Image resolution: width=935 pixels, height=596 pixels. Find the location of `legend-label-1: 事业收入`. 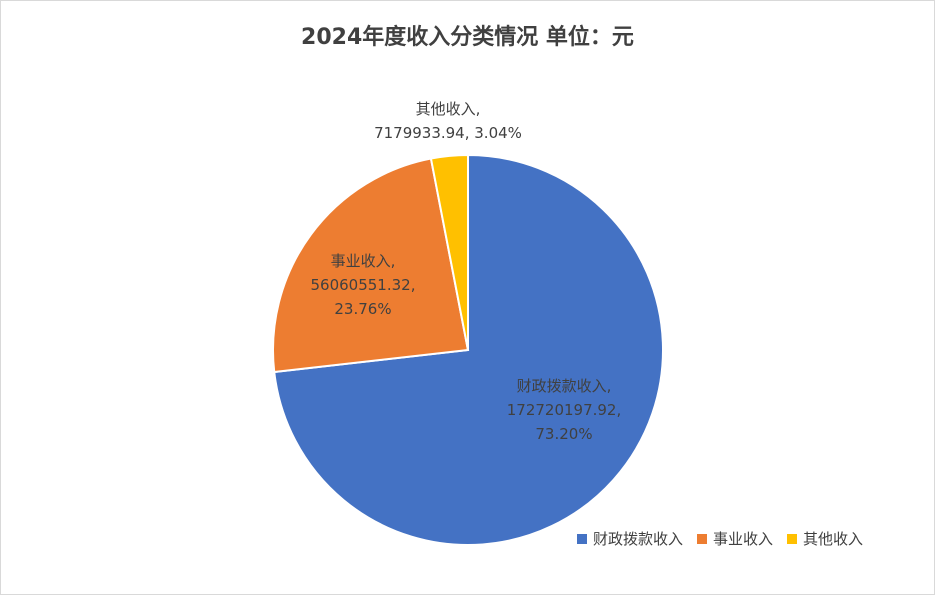

legend-label-1: 事业收入 is located at coordinates (743, 539).